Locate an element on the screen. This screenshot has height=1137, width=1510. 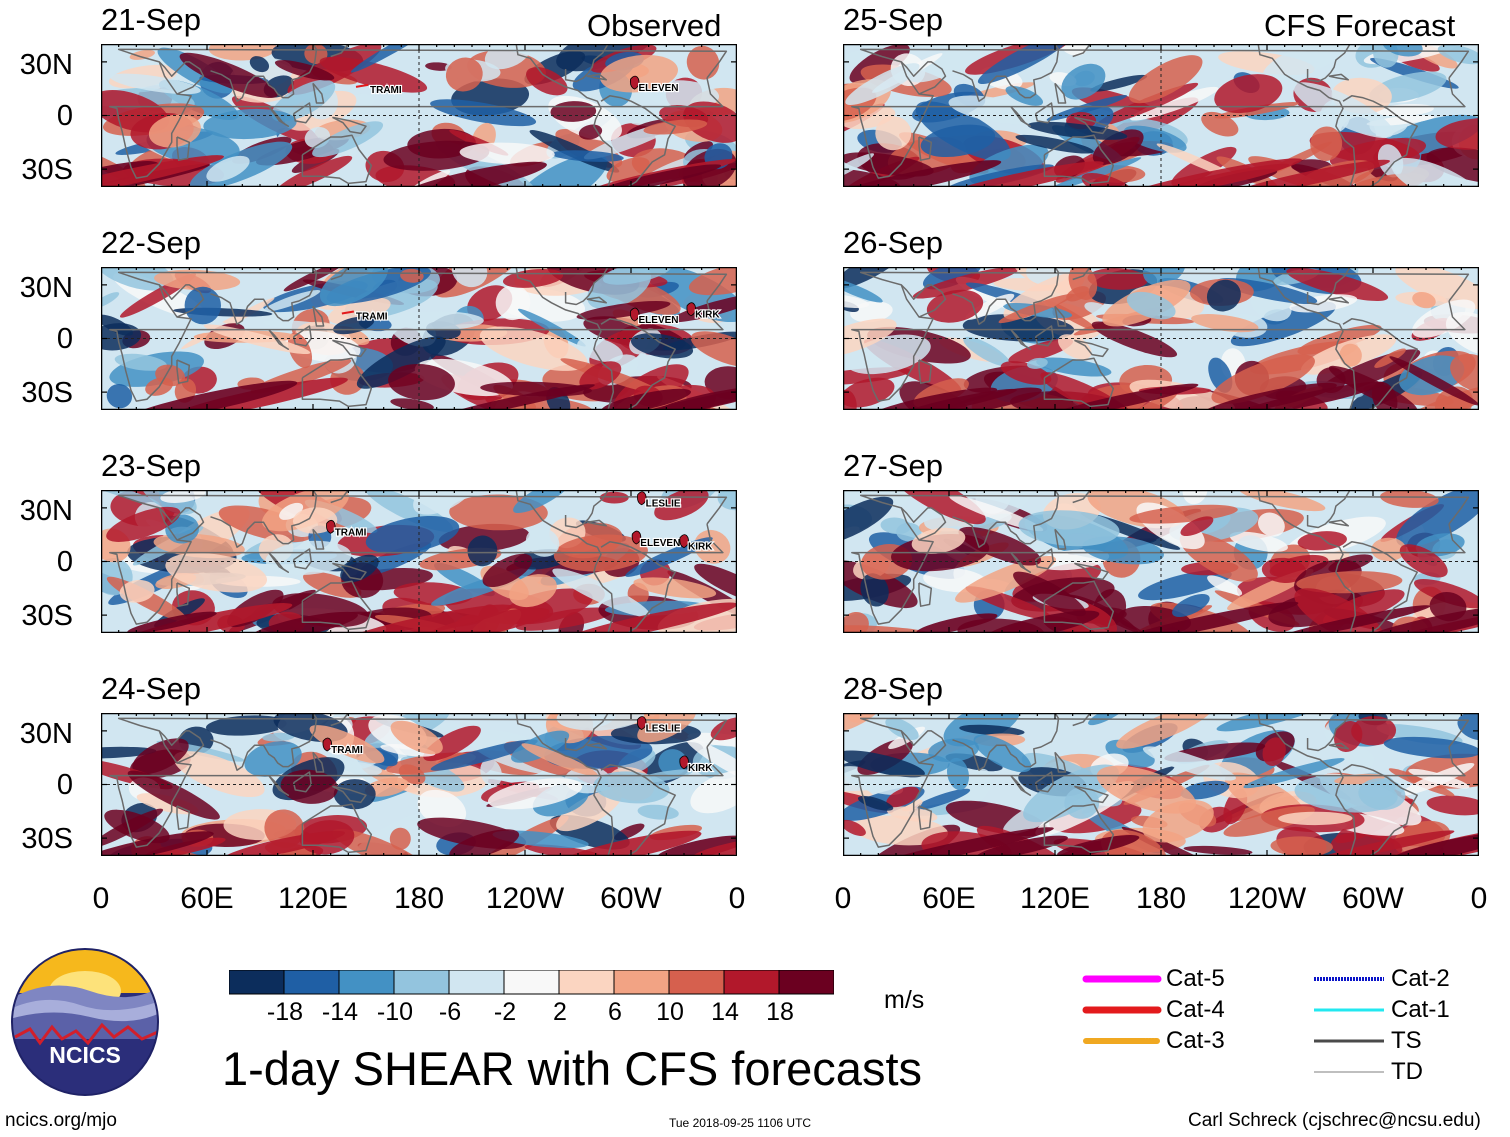
colorbar-tick-label: 2 is located at coordinates (560, 1012).